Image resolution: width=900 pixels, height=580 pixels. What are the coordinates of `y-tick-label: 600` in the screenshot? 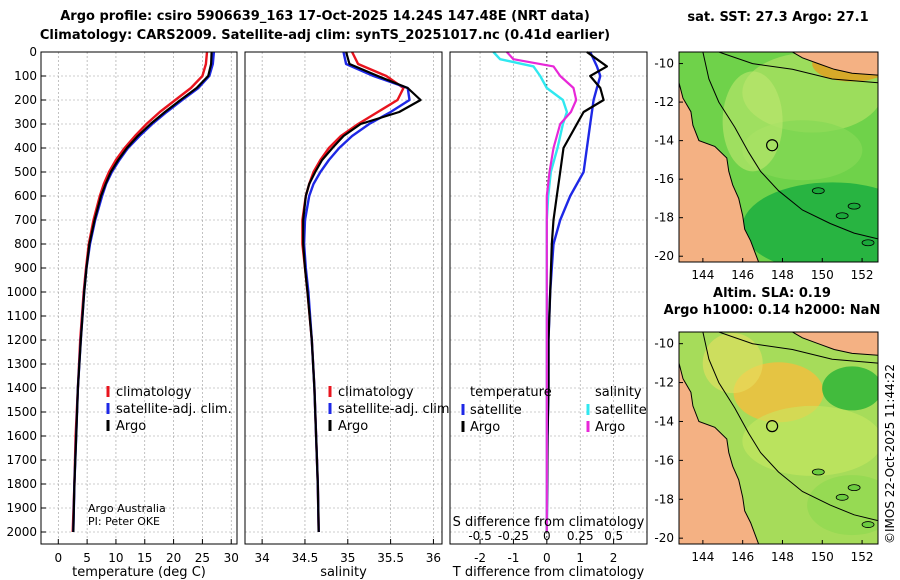 It's located at (25, 196).